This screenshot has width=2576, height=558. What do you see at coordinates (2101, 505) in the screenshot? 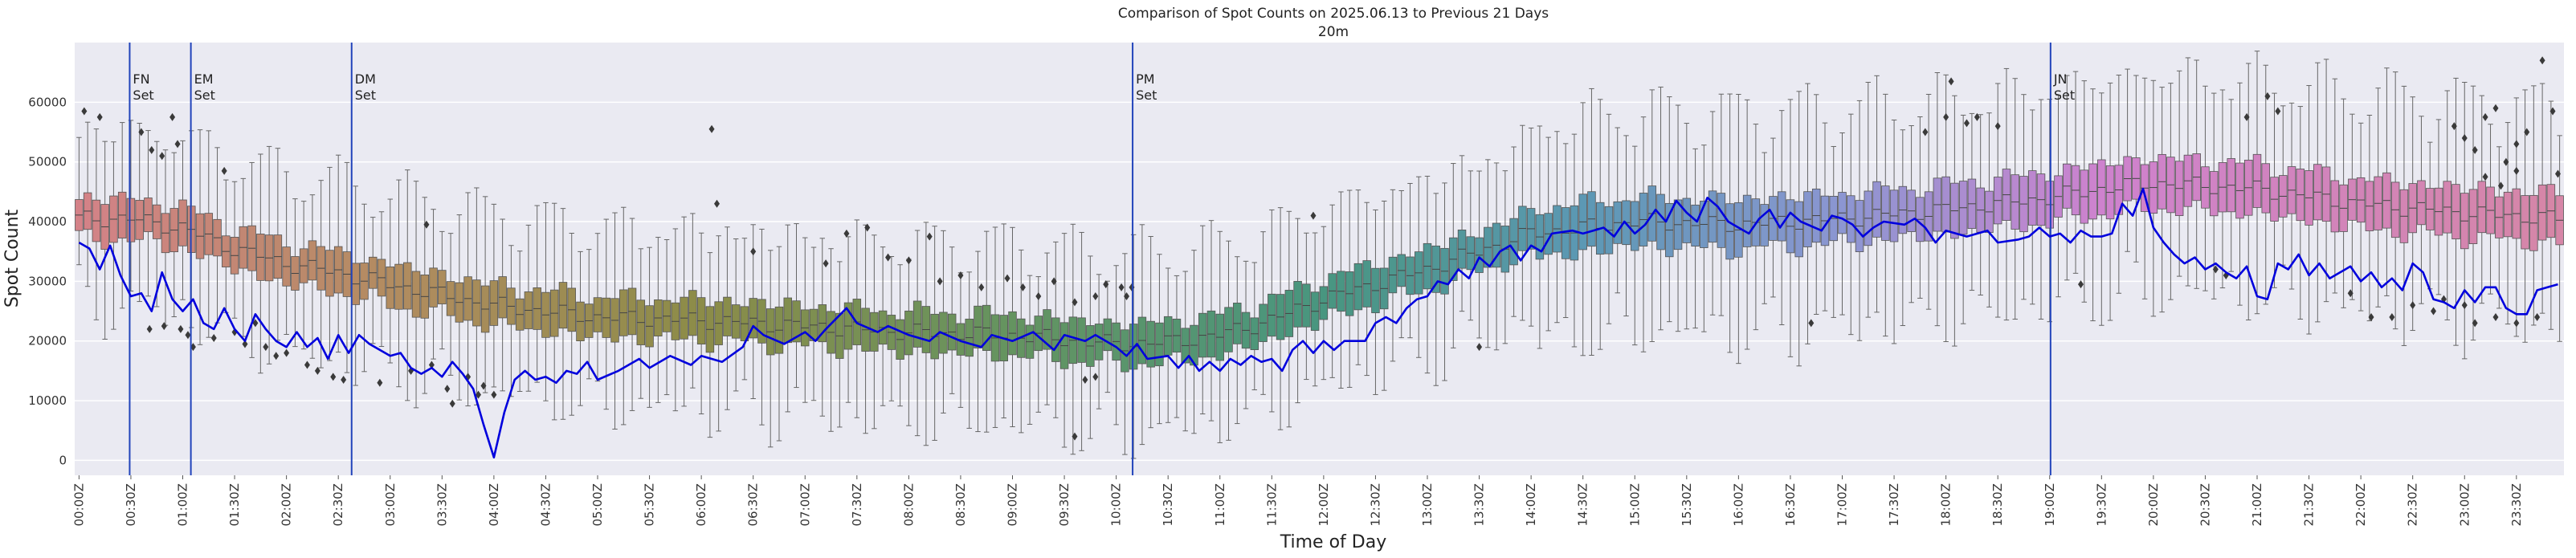
I see `x-tick-label: 19:30Z` at bounding box center [2101, 505].